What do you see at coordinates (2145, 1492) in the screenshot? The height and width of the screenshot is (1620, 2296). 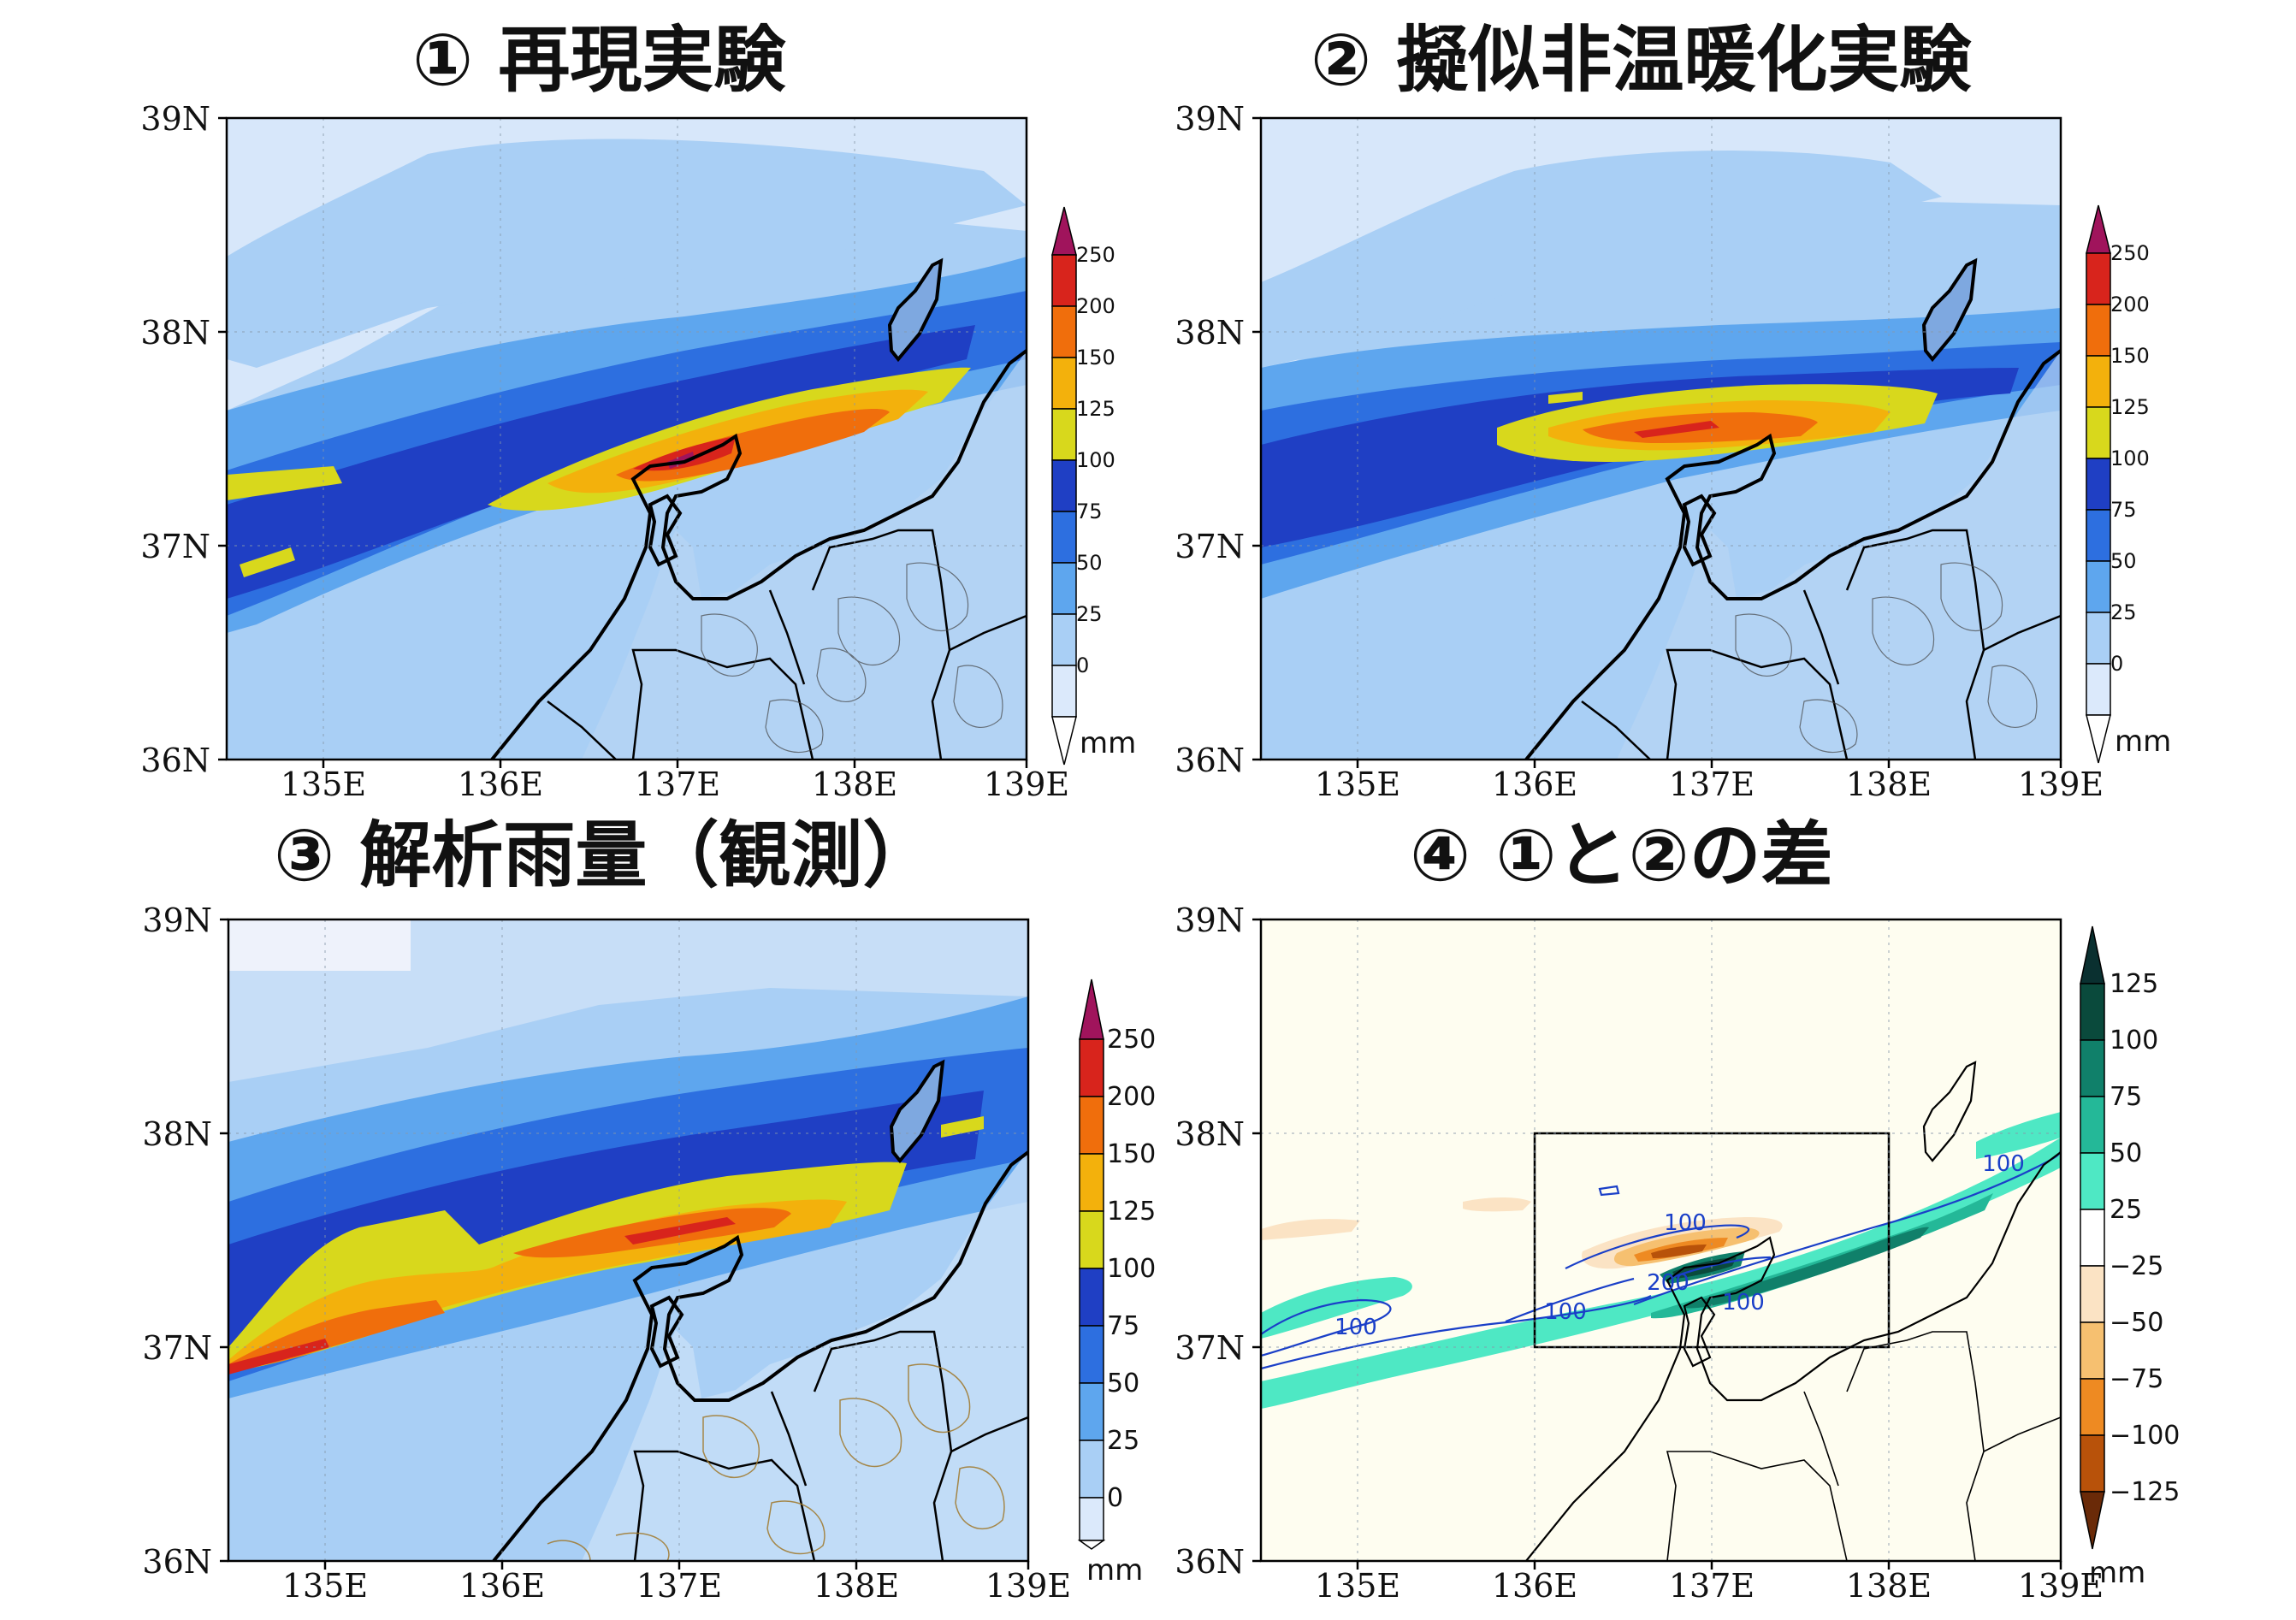 I see `colorbar-label: −125` at bounding box center [2145, 1492].